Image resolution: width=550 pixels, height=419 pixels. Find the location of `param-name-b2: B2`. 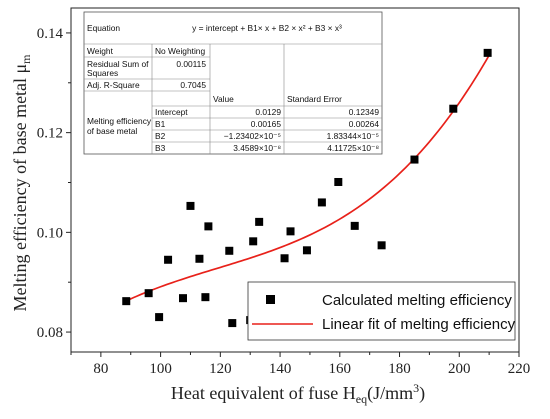

param-name-b2: B2 is located at coordinates (160, 136).